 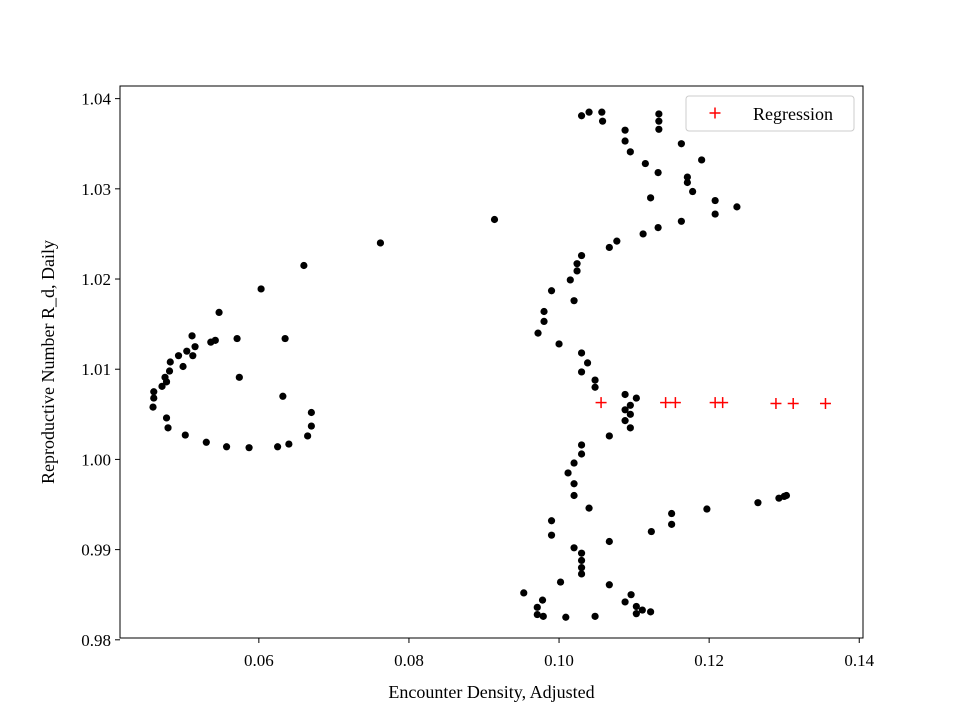 What do you see at coordinates (96, 640) in the screenshot?
I see `y-tick-label: 0.98` at bounding box center [96, 640].